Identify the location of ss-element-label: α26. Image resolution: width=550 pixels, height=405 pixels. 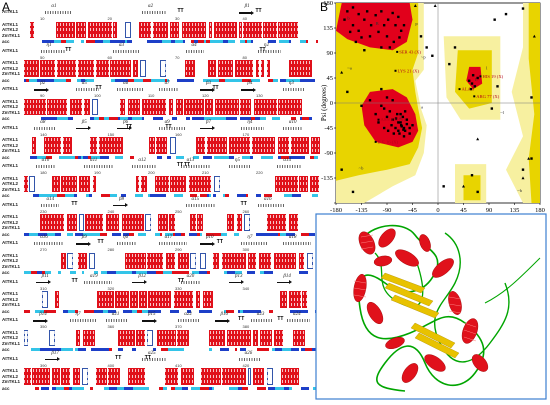
(248, 353).